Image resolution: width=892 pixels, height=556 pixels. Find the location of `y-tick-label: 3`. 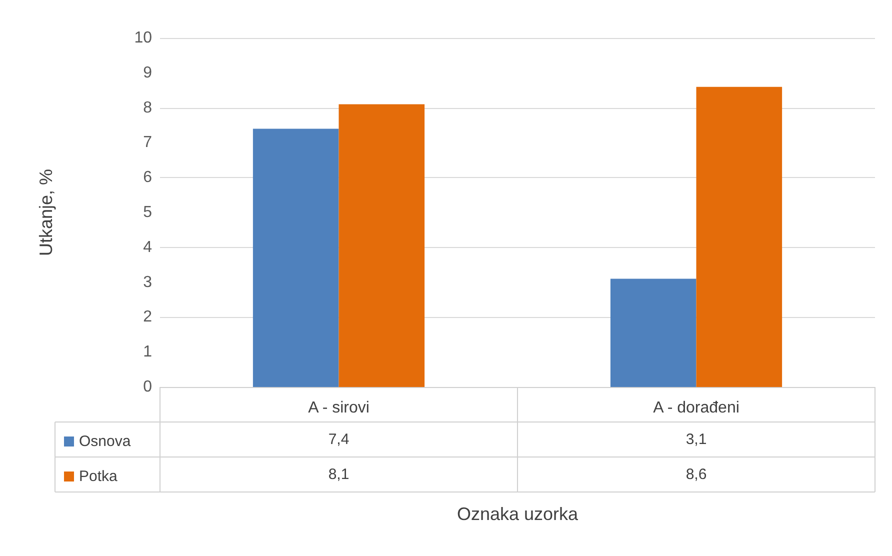

y-tick-label: 3 is located at coordinates (147, 282).